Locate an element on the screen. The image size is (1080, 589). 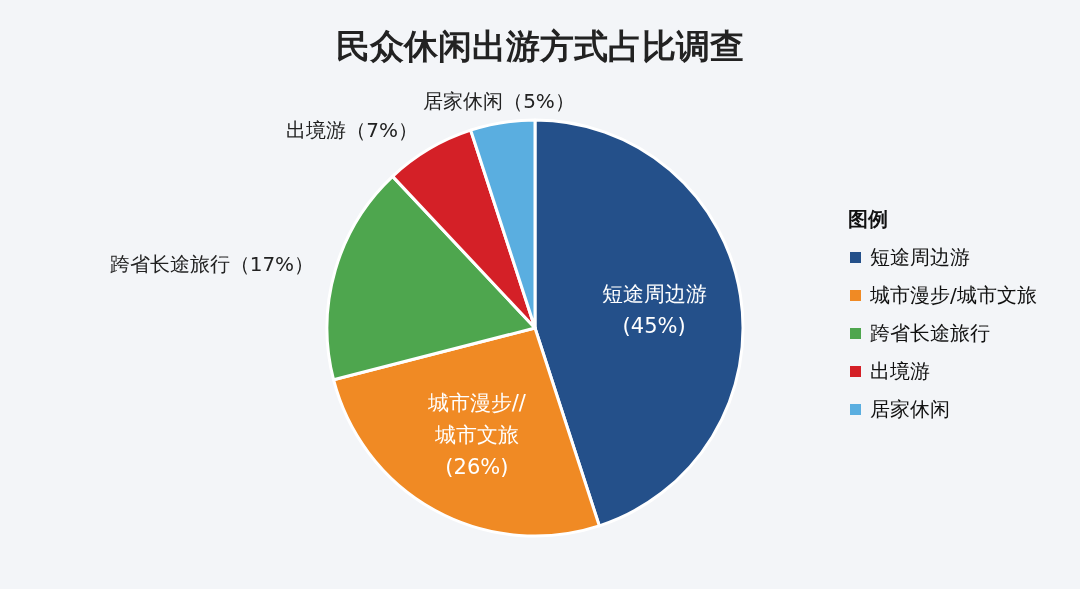
legend-title: 图例 is located at coordinates (868, 219).